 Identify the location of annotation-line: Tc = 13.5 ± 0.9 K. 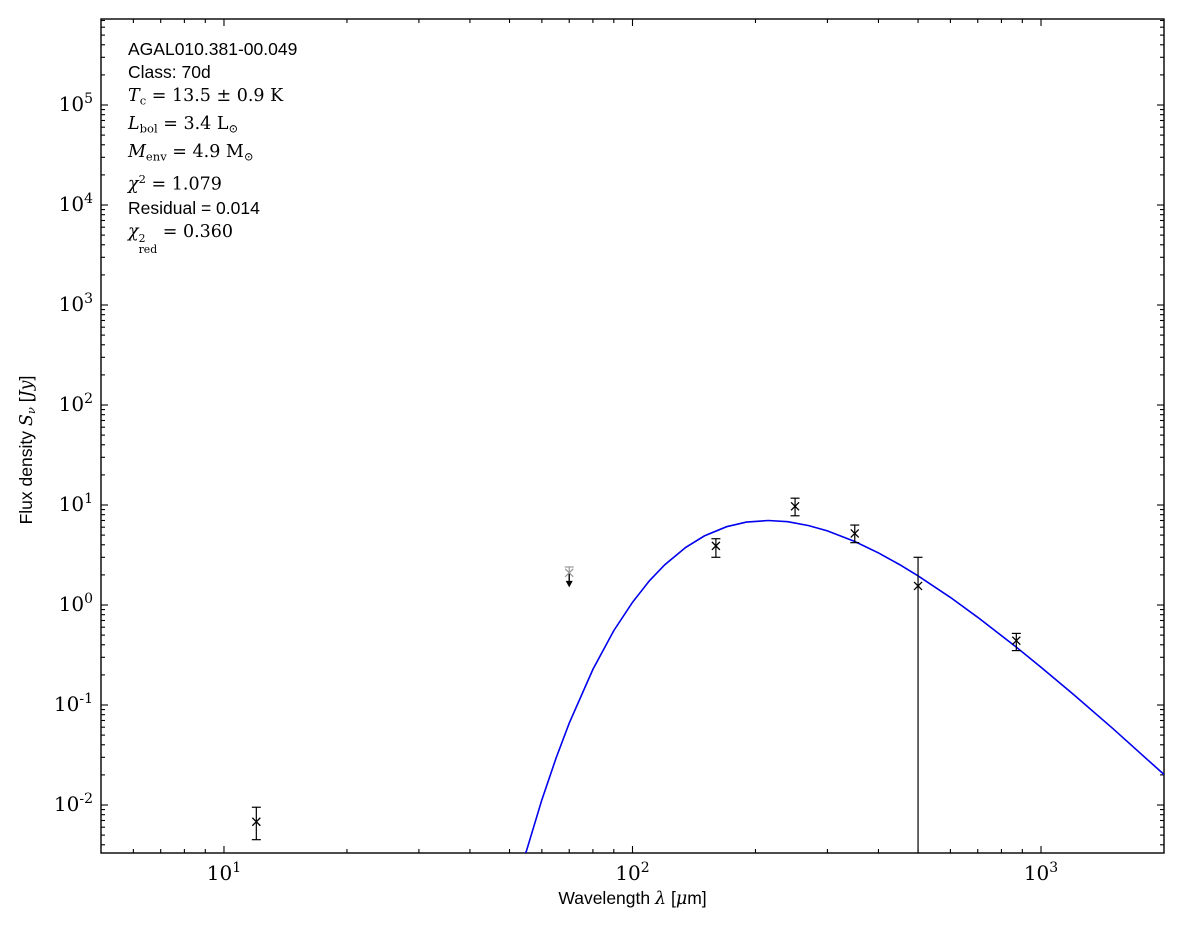
(206, 96).